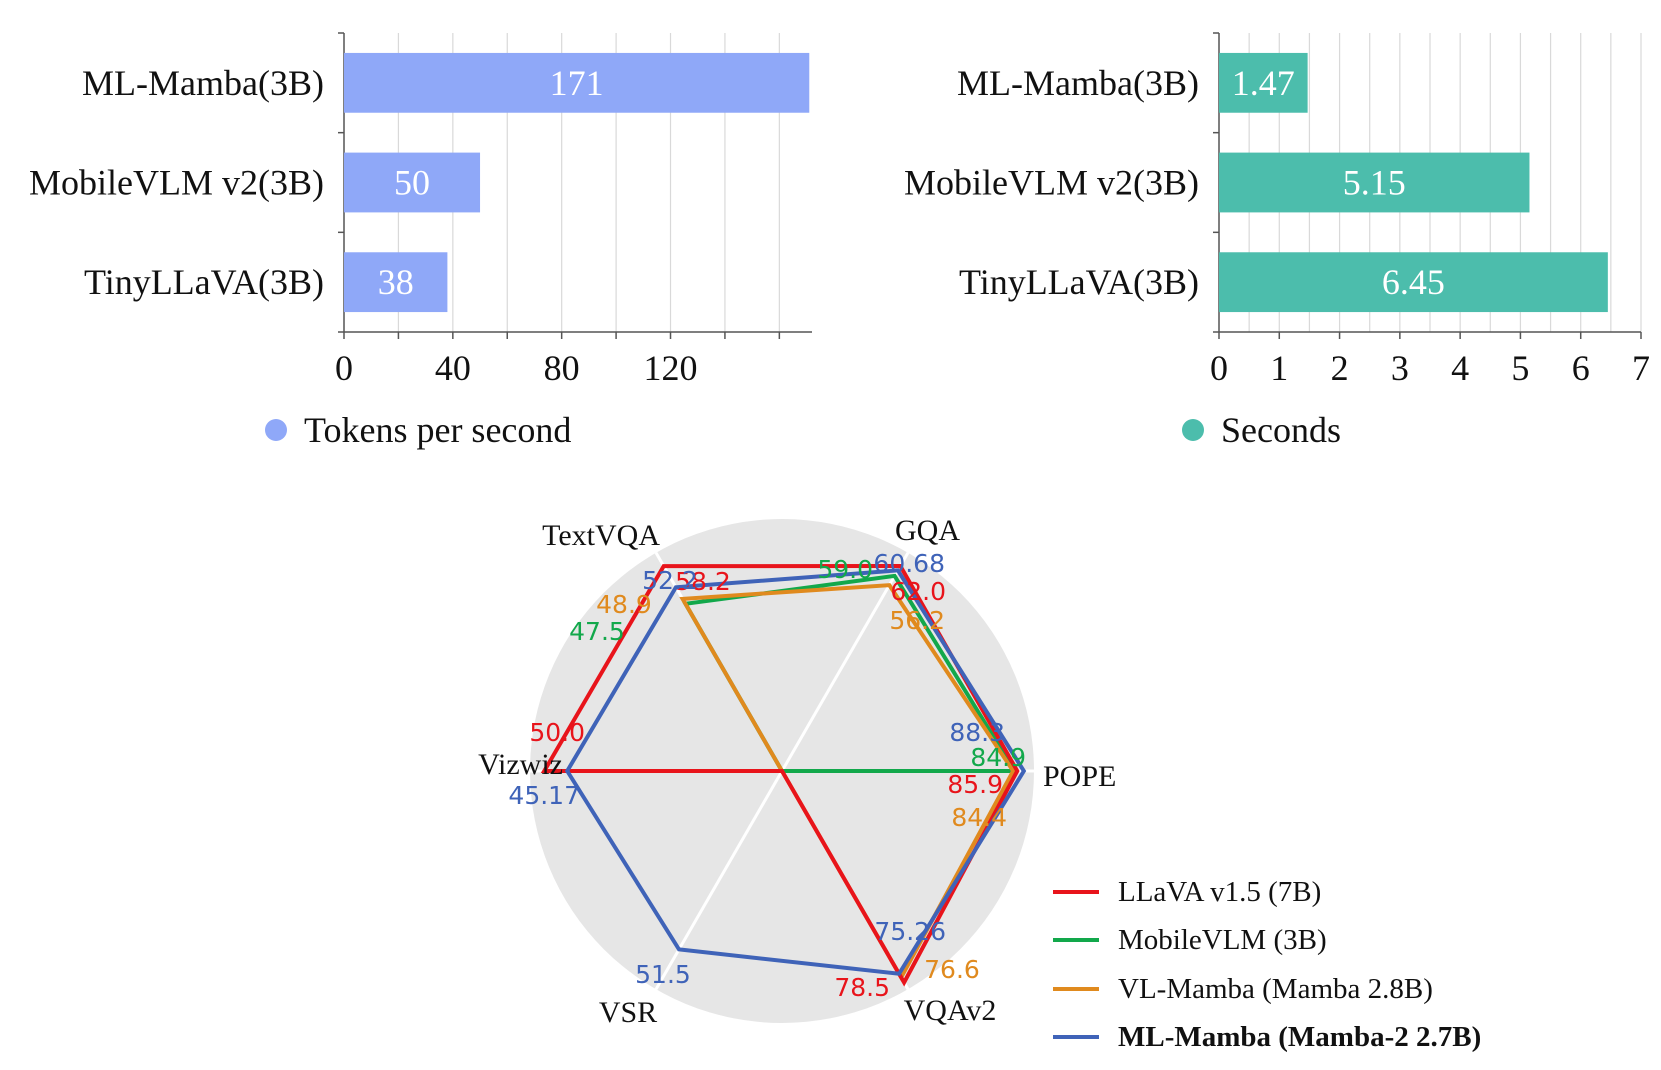  I want to click on radar-value-label: 84.4, so click(979, 817).